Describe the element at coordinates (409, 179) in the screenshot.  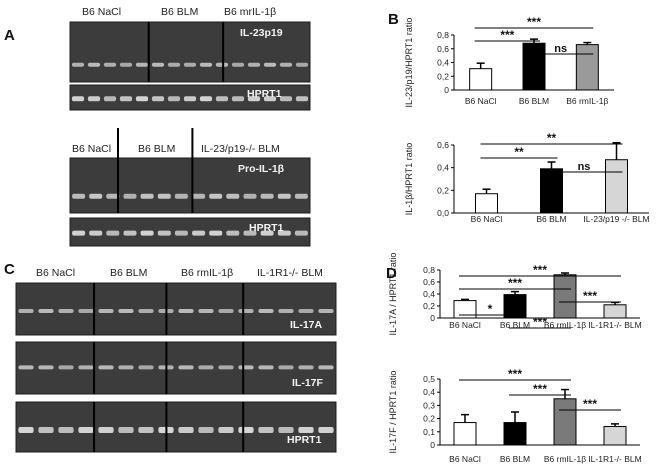
I see `y-axis-label: IL-1β/HPRT1 ratio` at that location.